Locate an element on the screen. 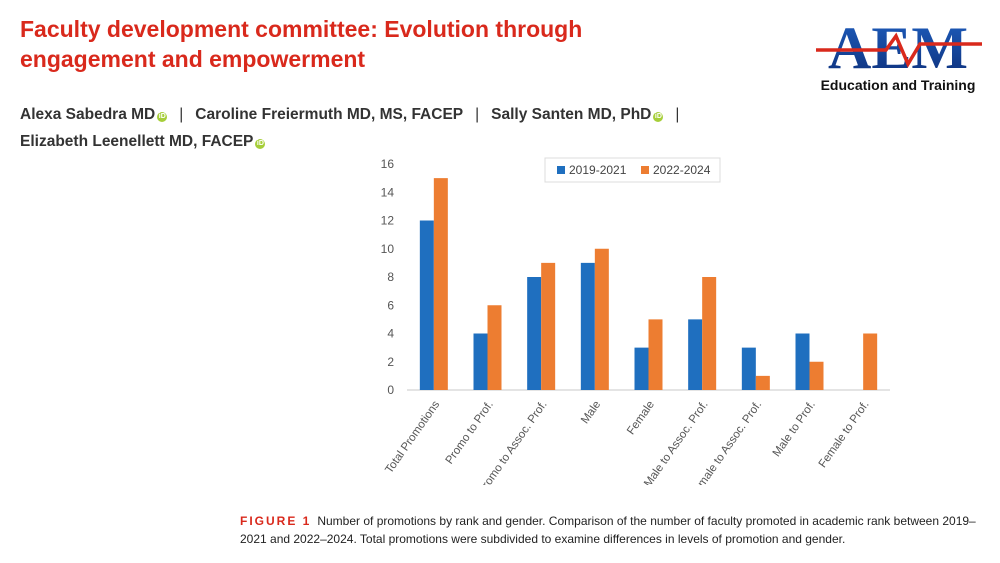 The image size is (1000, 563). author-name: Caroline Freiermuth MD, MS, FACEP is located at coordinates (329, 114).